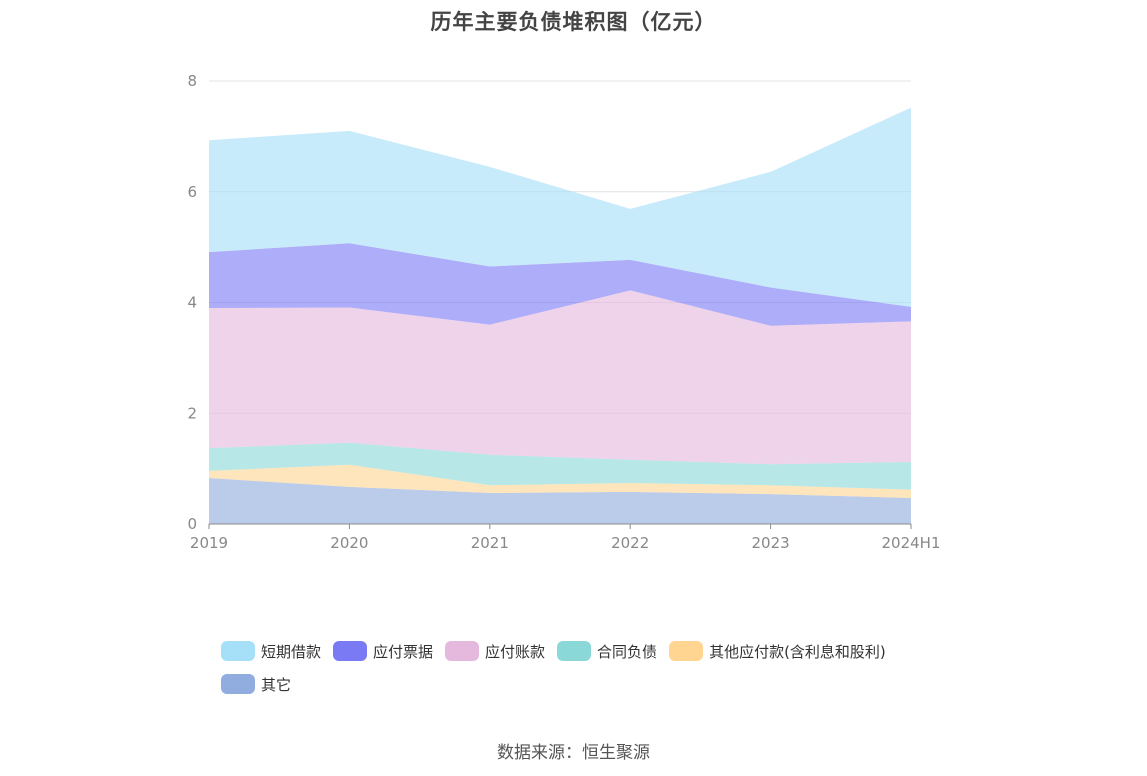  Describe the element at coordinates (627, 651) in the screenshot. I see `legend-label: 合同负债` at that location.